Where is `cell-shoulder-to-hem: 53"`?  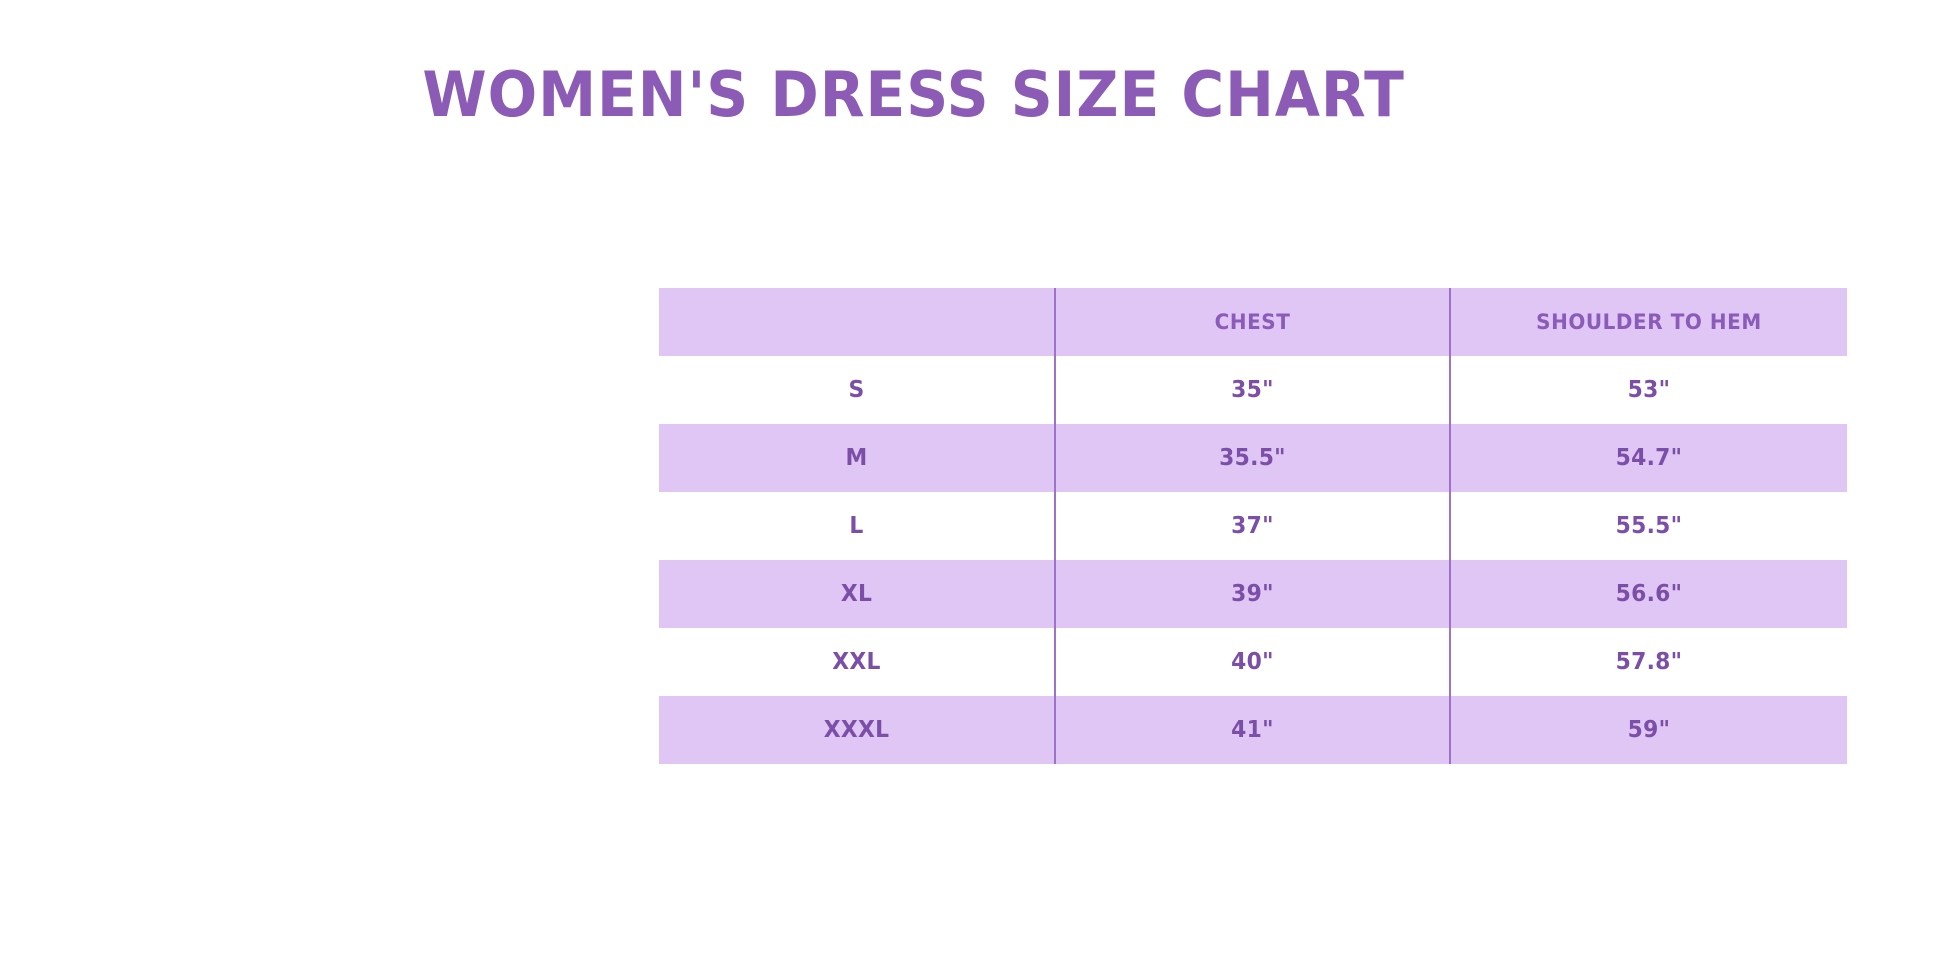
cell-shoulder-to-hem: 53" is located at coordinates (1648, 390).